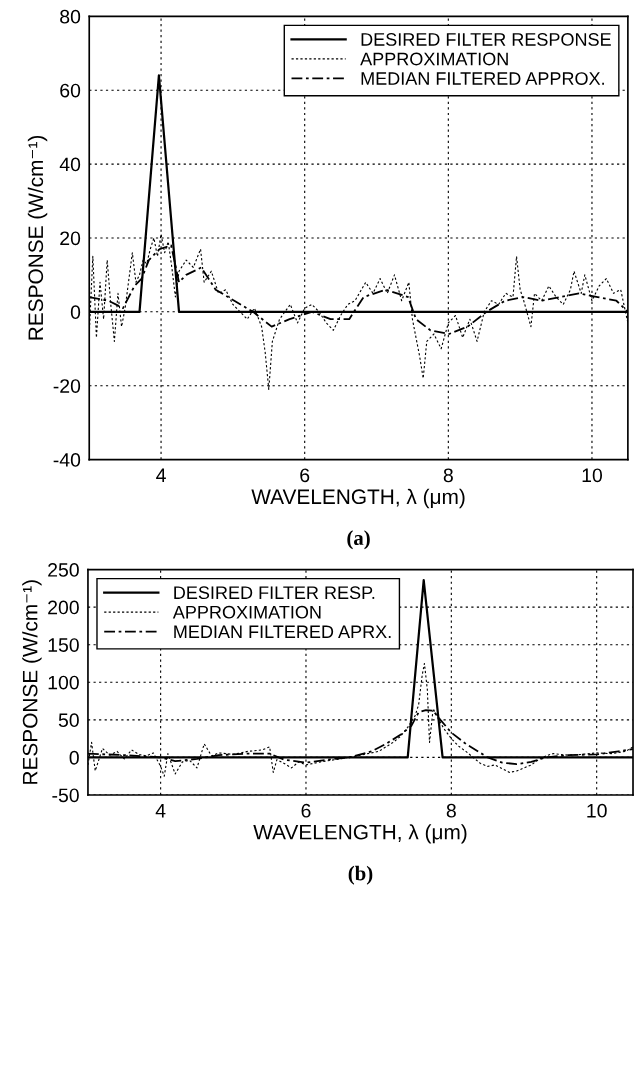 The height and width of the screenshot is (1089, 642). Describe the element at coordinates (486, 39) in the screenshot. I see `legend-label: DESIRED FILTER RESPONSE` at that location.